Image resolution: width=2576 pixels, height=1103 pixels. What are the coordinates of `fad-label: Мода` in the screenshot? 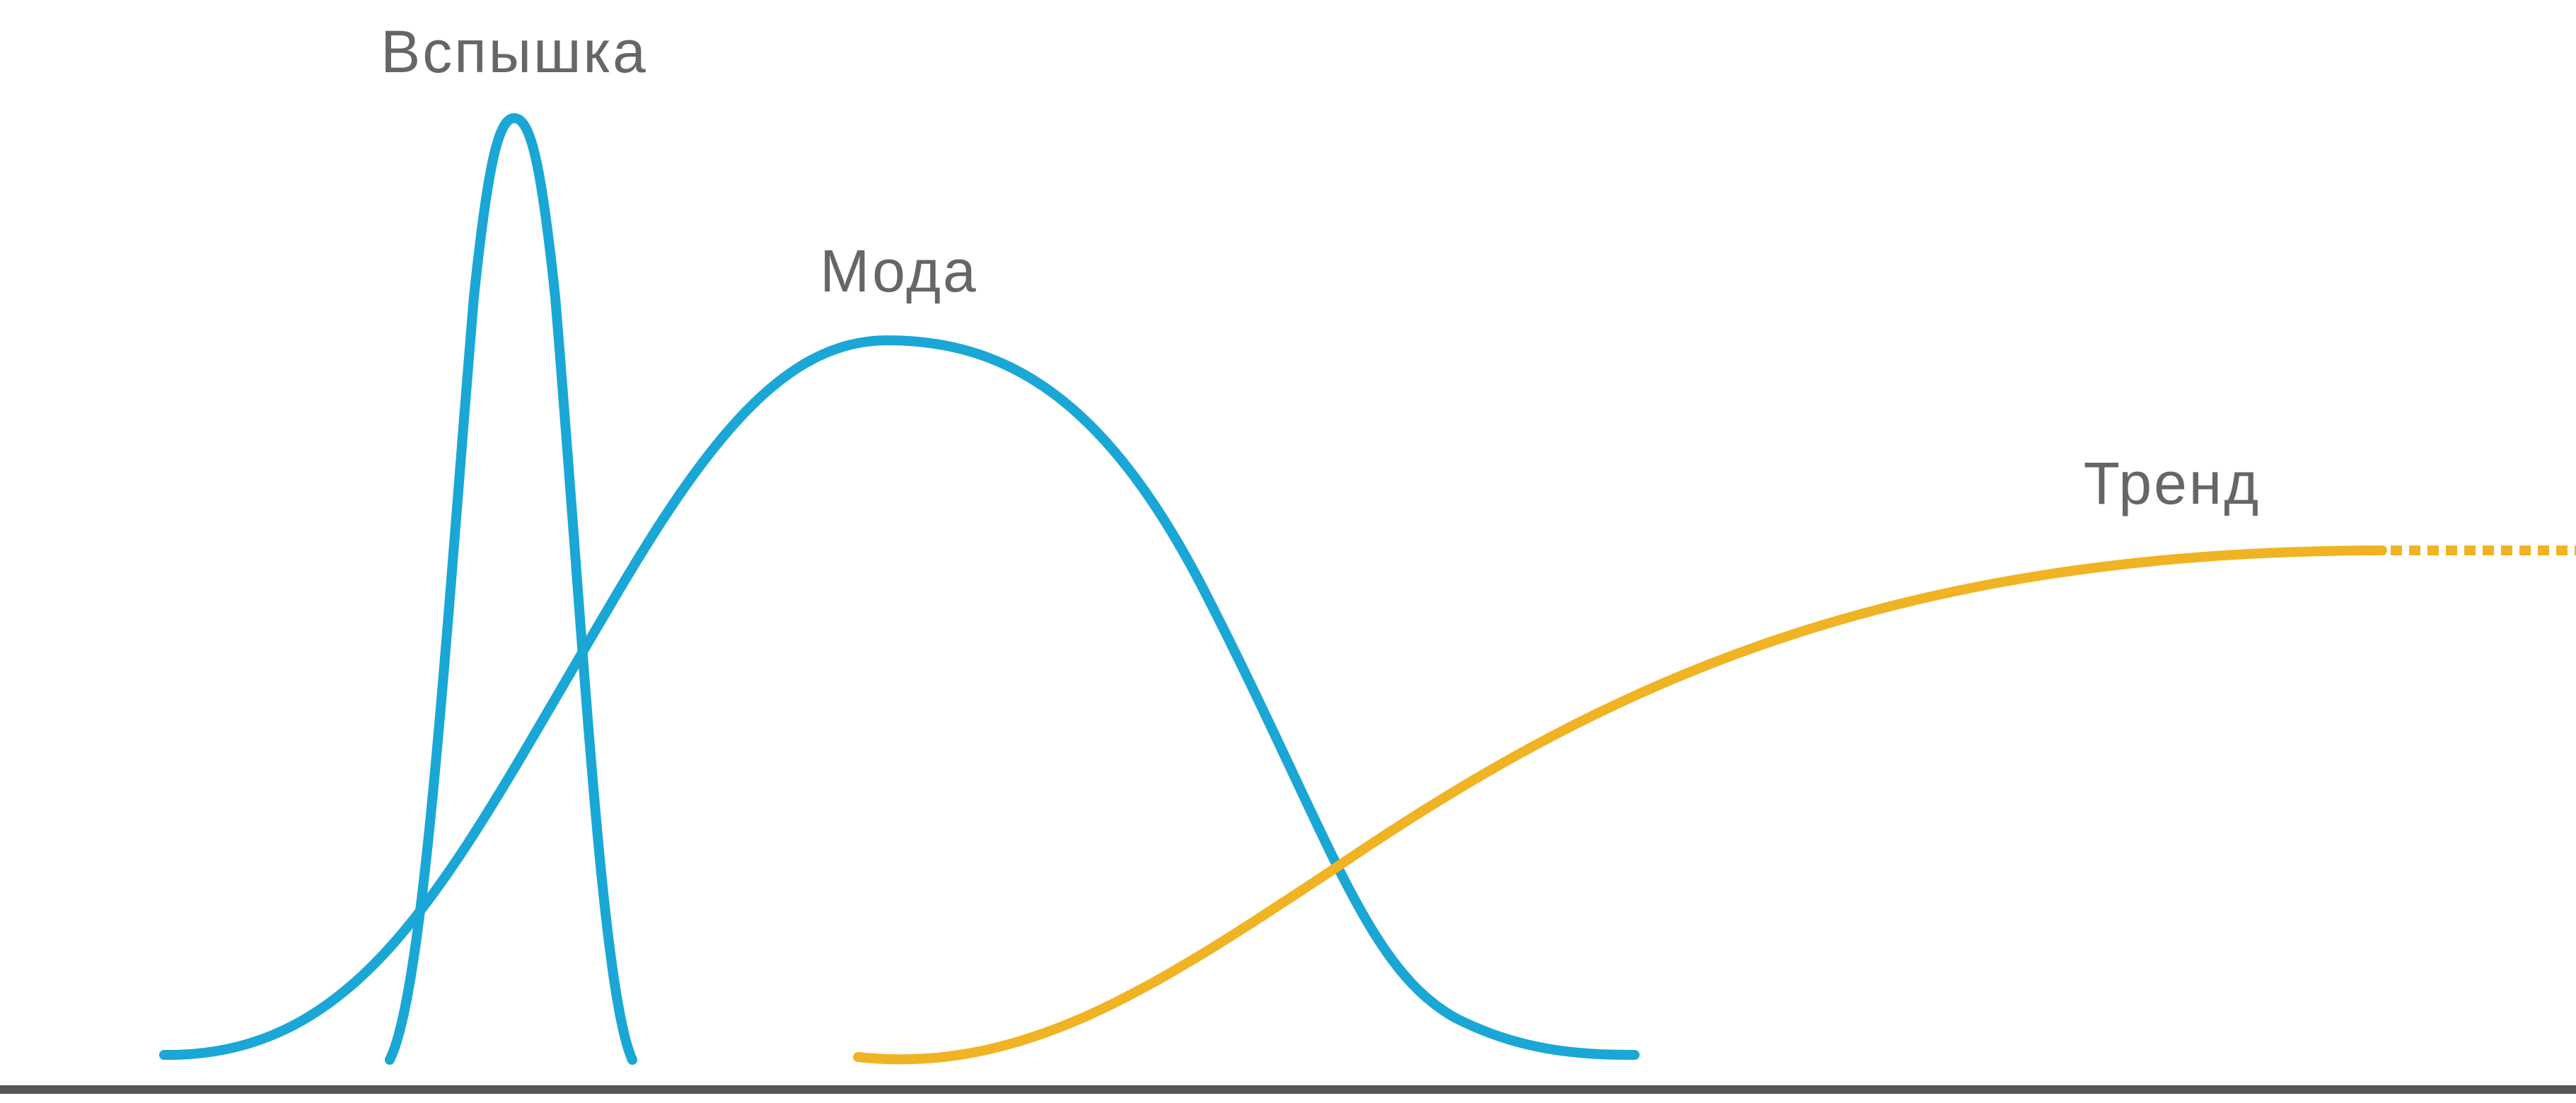 It's located at (899, 271).